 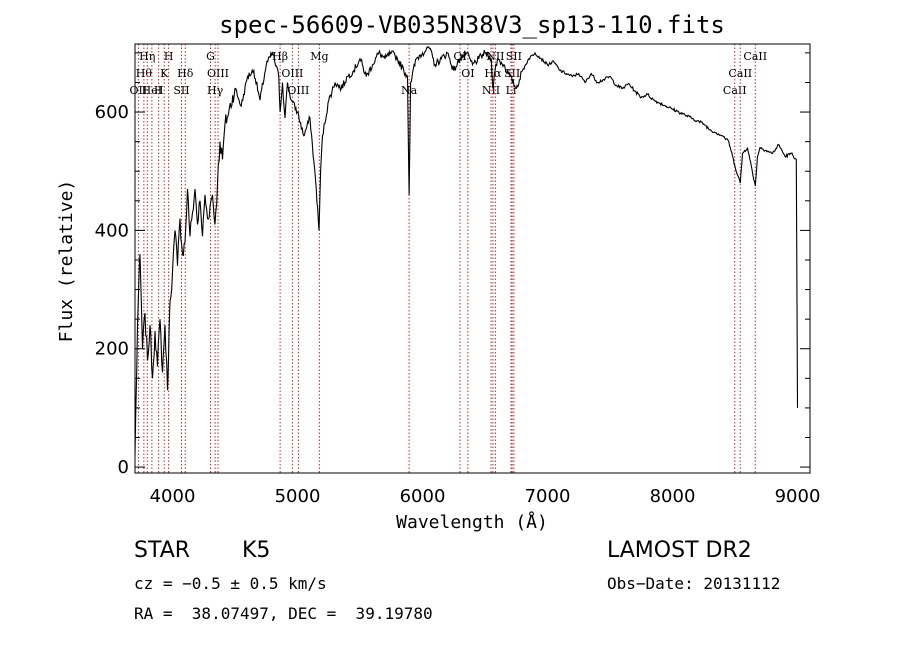 I want to click on y-axis-label: Flux (relative), so click(x=66, y=261).